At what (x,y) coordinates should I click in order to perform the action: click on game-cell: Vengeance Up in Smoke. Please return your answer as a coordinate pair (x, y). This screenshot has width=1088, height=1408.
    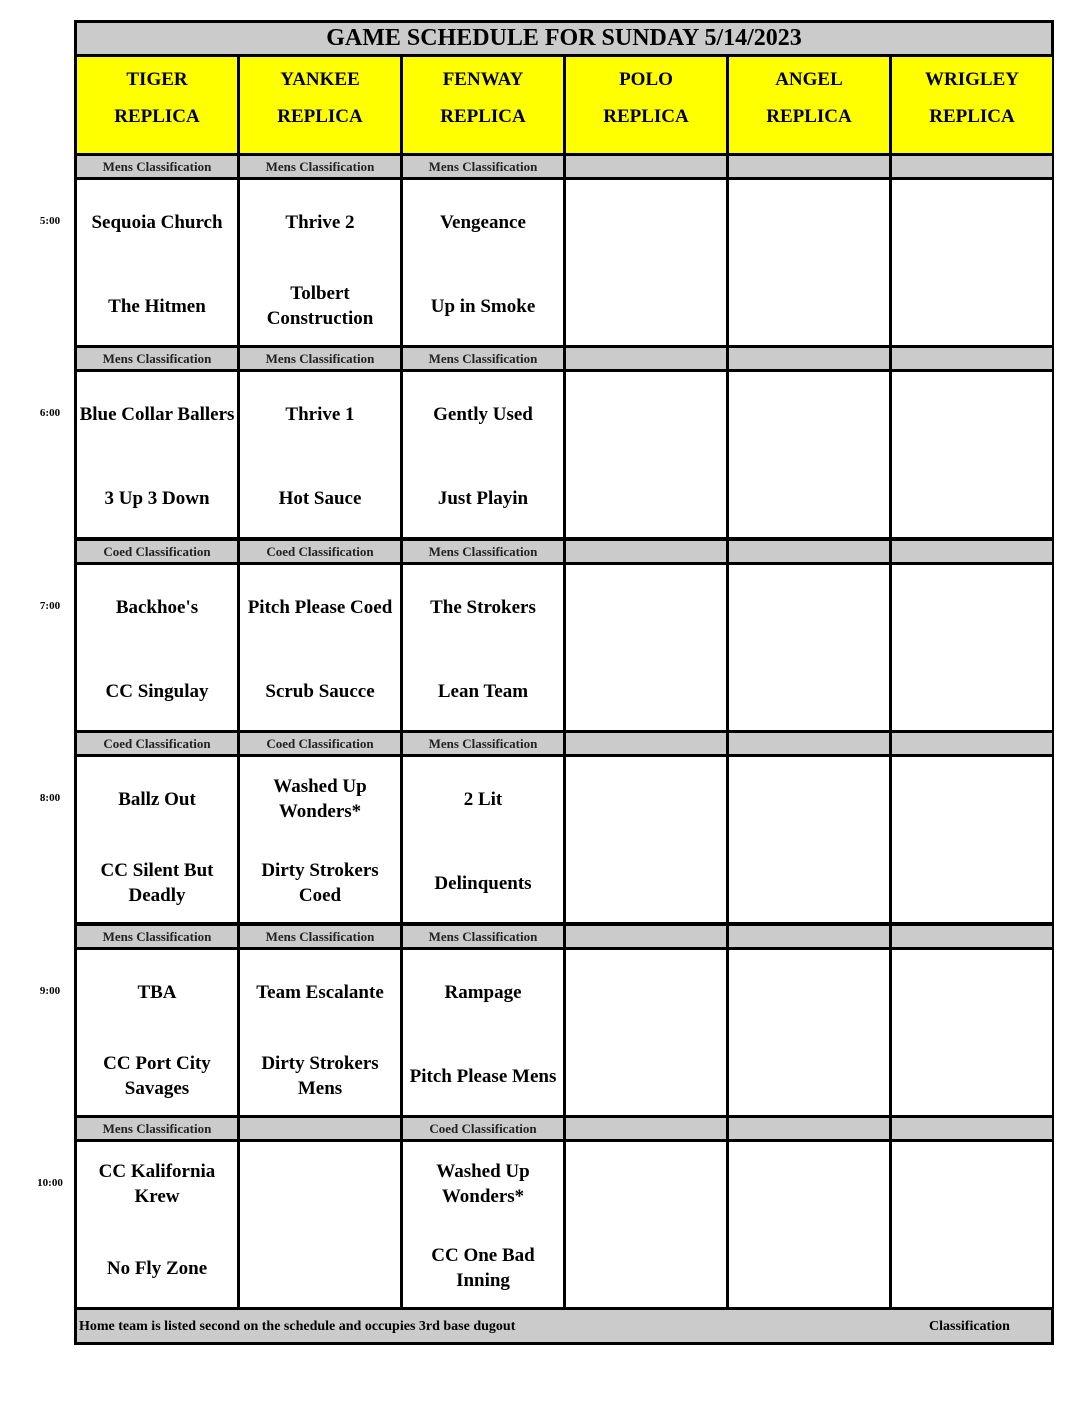
    Looking at the image, I should click on (483, 262).